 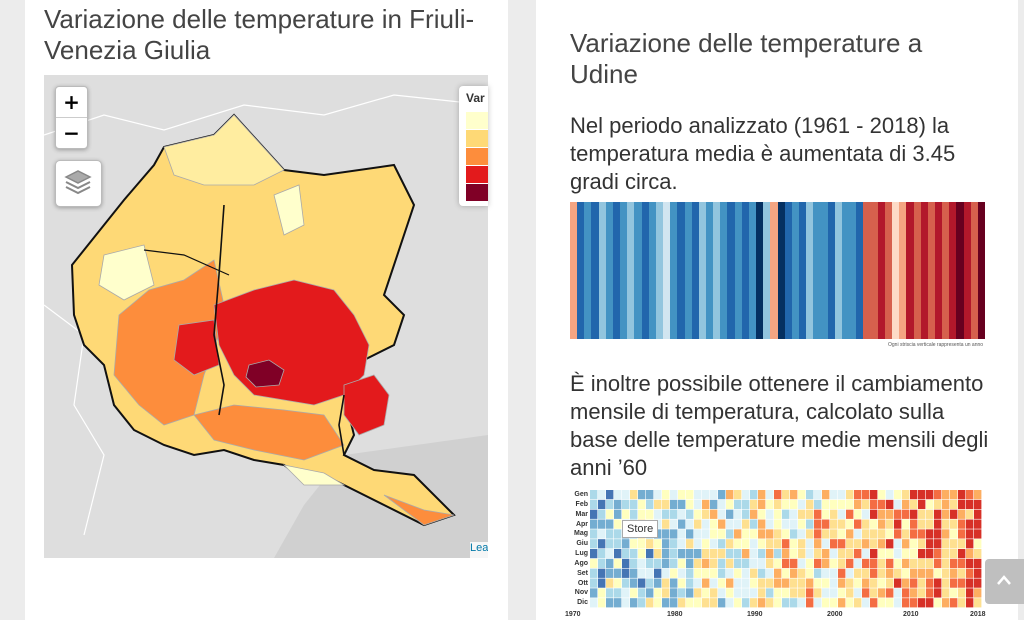 What do you see at coordinates (573, 614) in the screenshot?
I see `year-label: 1970` at bounding box center [573, 614].